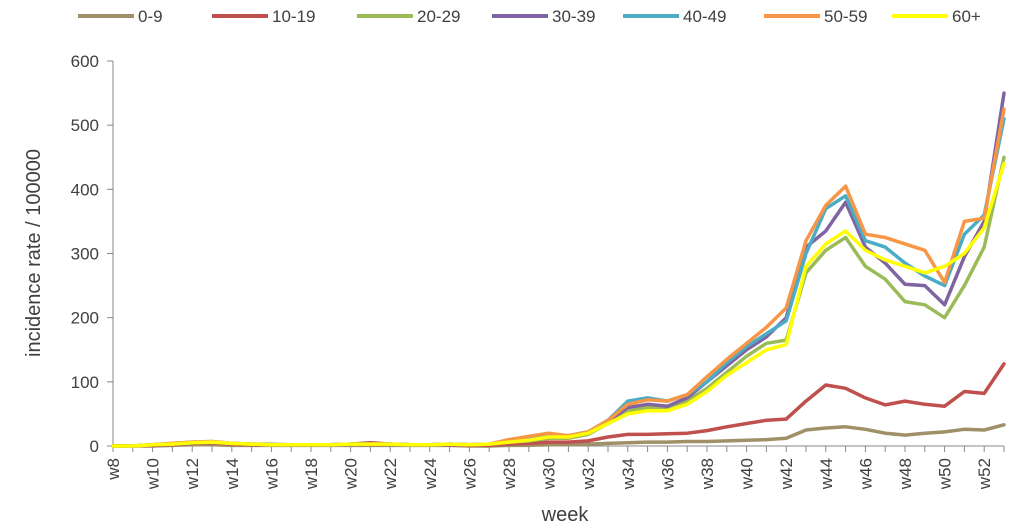  What do you see at coordinates (85, 189) in the screenshot?
I see `y-tick-label: 400` at bounding box center [85, 189].